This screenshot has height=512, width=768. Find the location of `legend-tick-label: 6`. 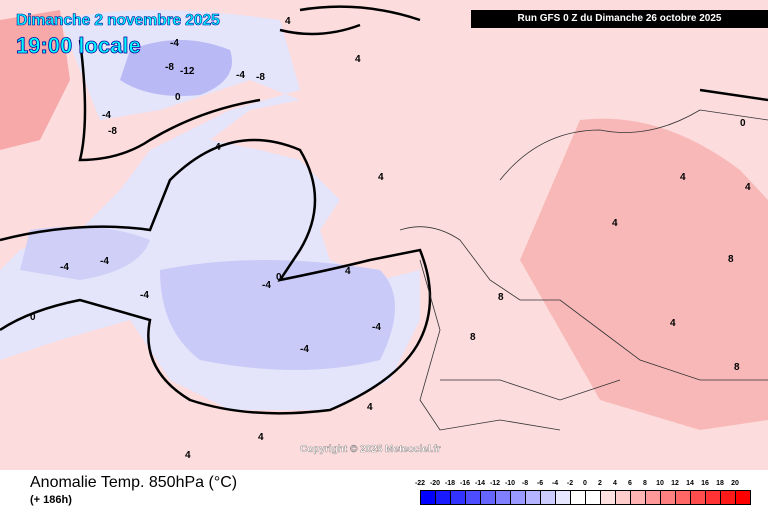

legend-tick-label: 6 is located at coordinates (630, 483).